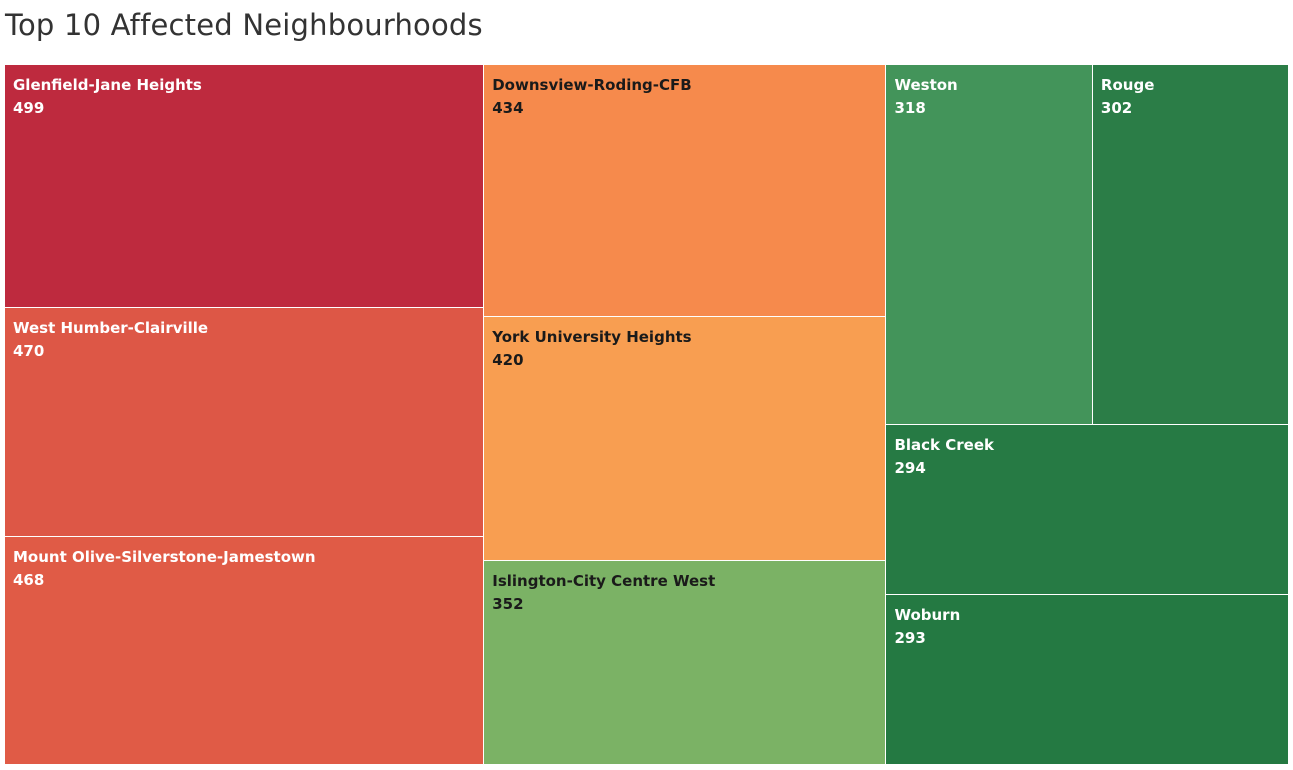  I want to click on tile-value: 318, so click(910, 108).